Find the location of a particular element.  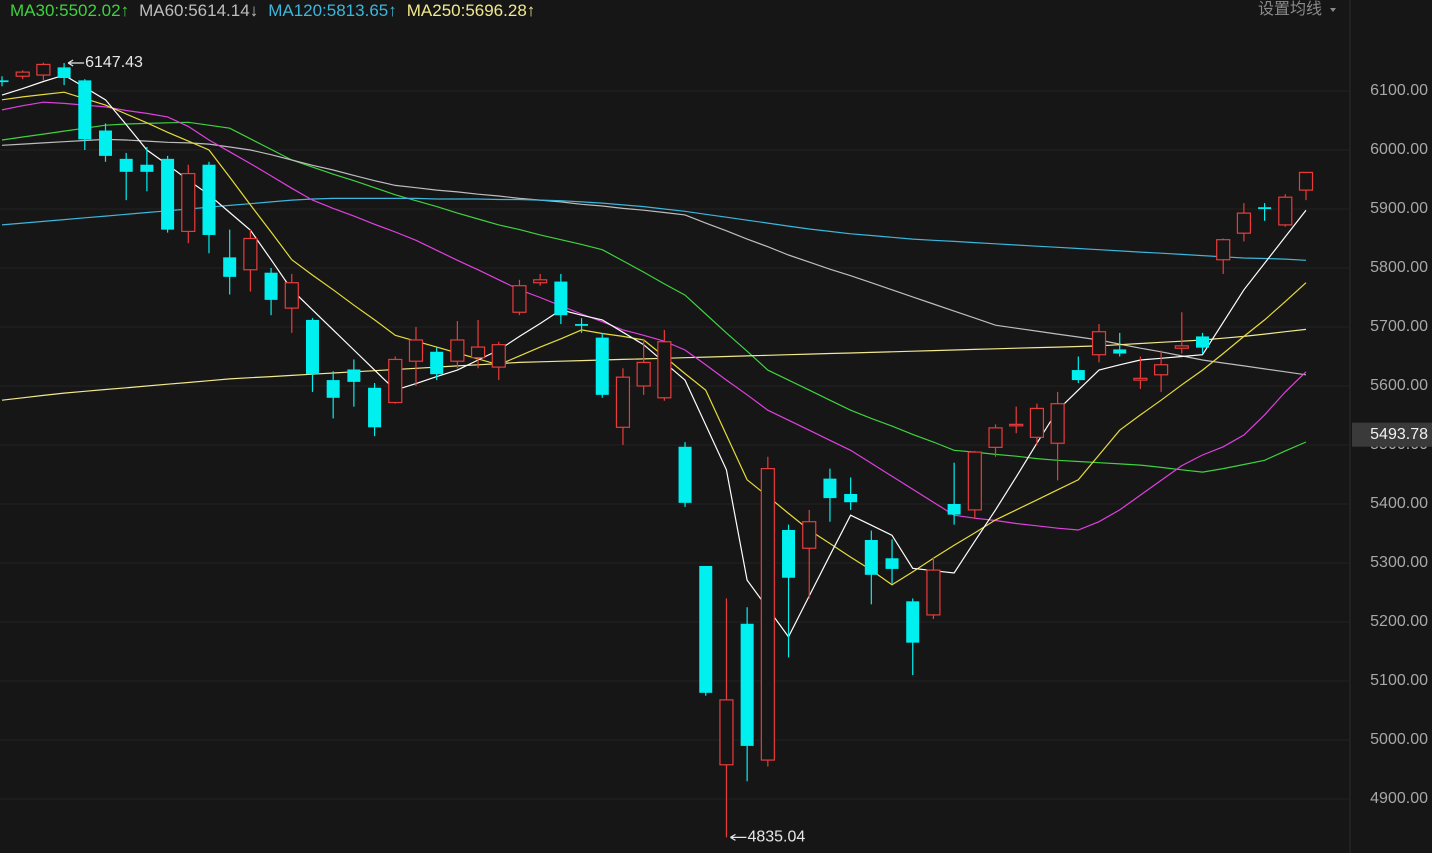

annotation-label: 6147.43 is located at coordinates (114, 62).